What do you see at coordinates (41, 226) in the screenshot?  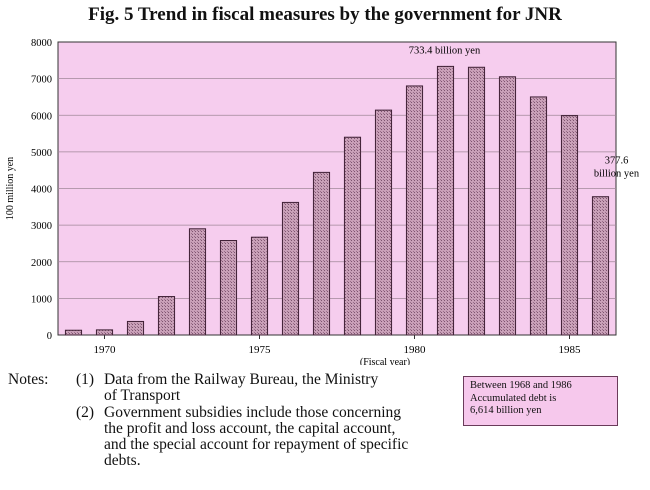 I see `y-tick-label: 3000` at bounding box center [41, 226].